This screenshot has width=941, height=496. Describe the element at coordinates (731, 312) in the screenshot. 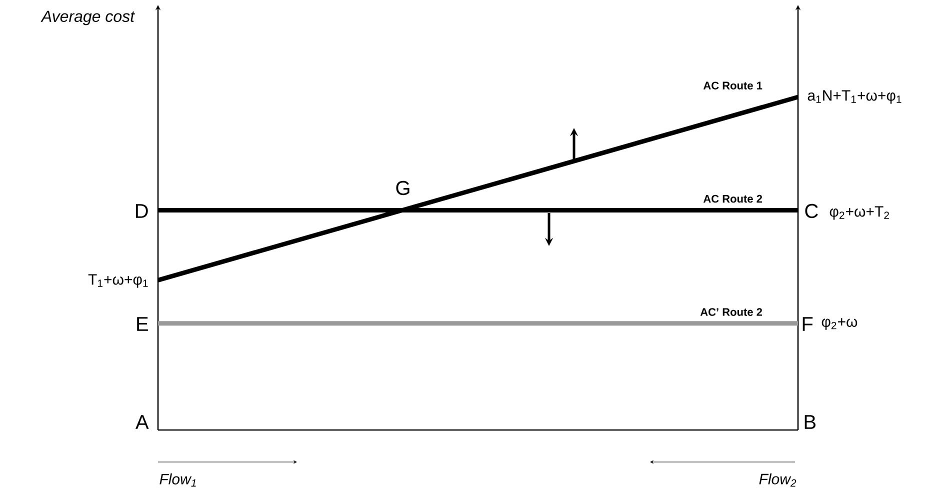

I see `series-label: AC’ Route 2` at that location.